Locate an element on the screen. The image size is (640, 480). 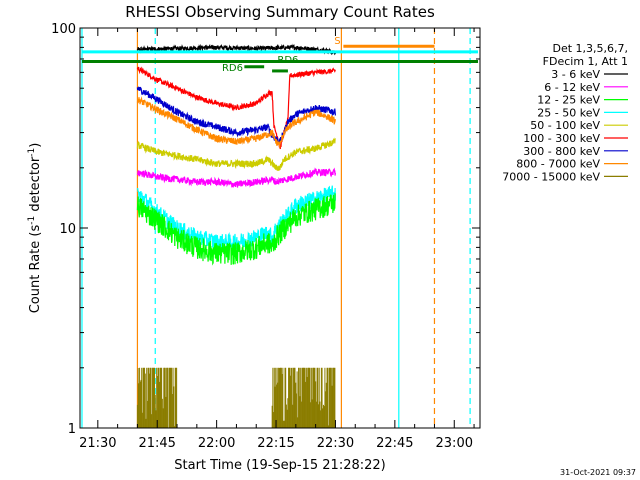
annotation-label-1: RD6 is located at coordinates (287, 60).